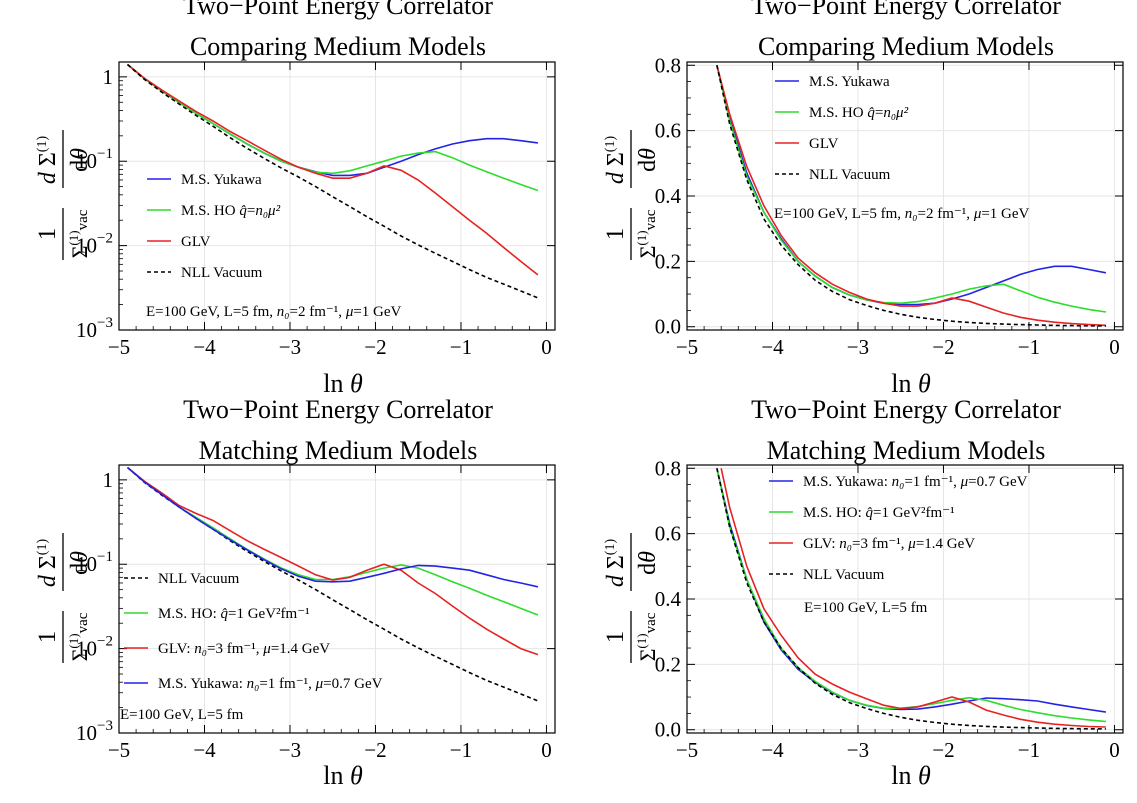 This screenshot has width=1137, height=803. What do you see at coordinates (915, 482) in the screenshot?
I see `legend-label-1: M.S. Yukawa: n₀=1 fm⁻¹, μ=0.7 GeV` at bounding box center [915, 482].